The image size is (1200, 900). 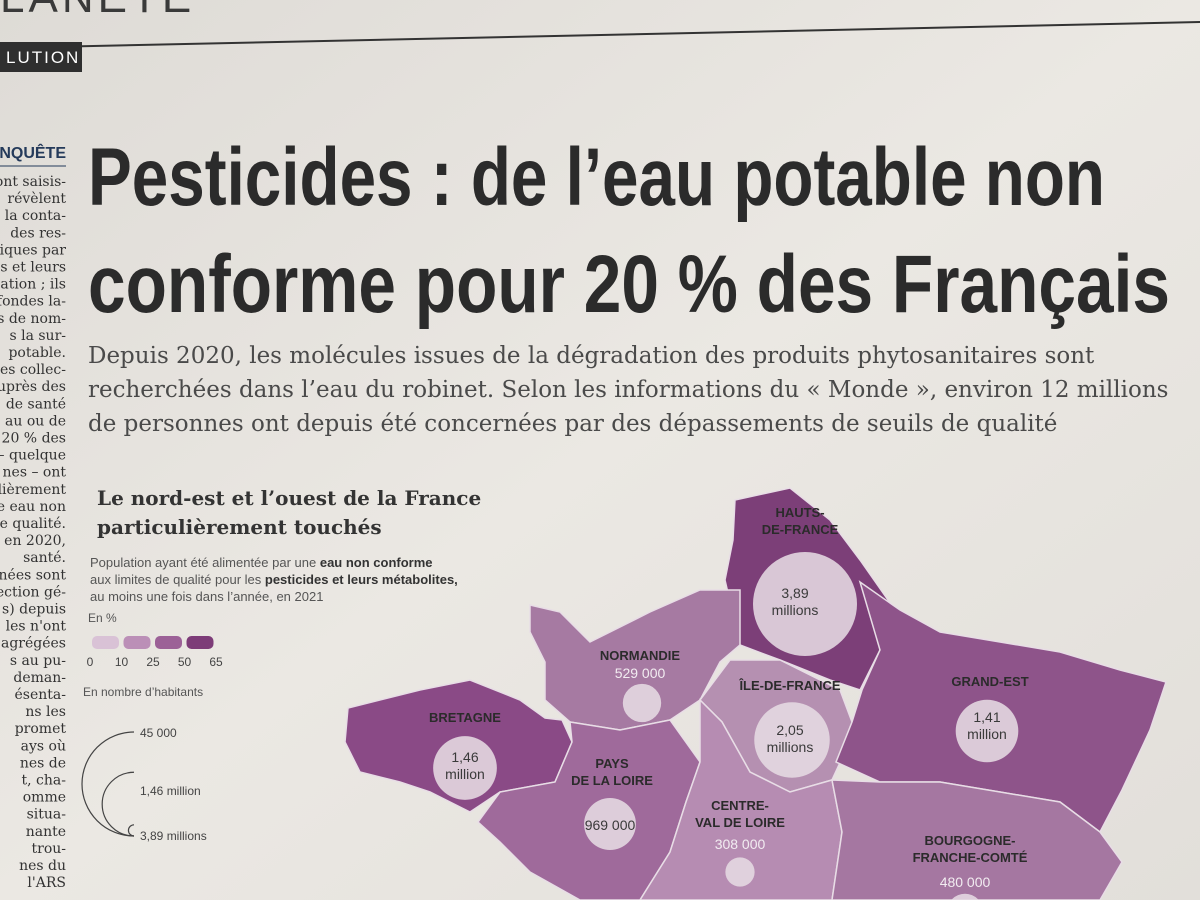 I want to click on column-line: situa-, so click(x=47, y=815).